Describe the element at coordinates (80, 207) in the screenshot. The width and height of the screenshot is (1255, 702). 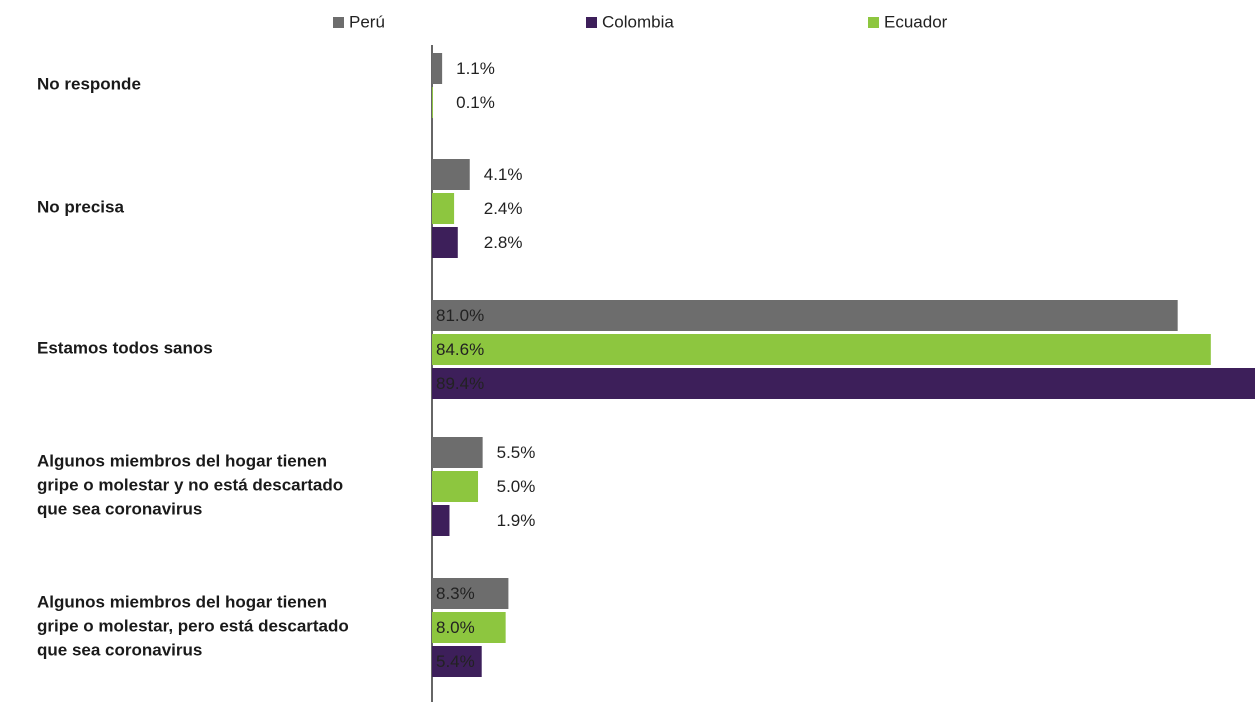
I see `category-label: No precisa` at that location.